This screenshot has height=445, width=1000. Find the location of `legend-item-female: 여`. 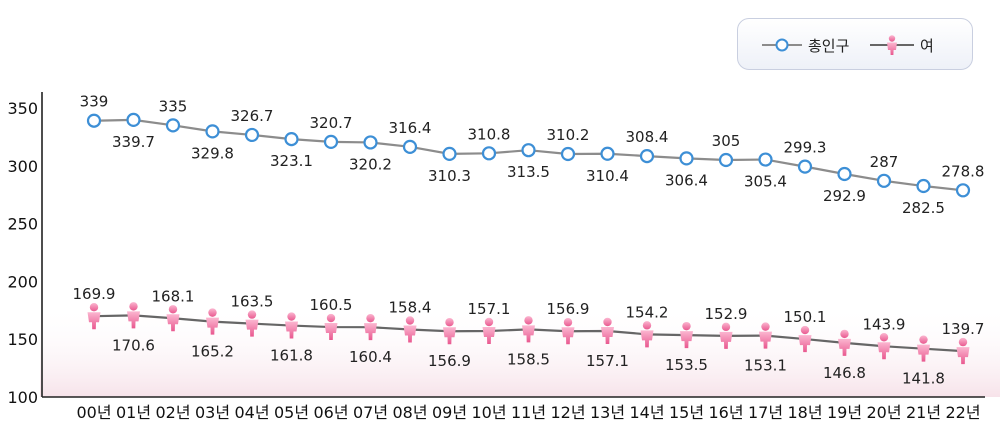

legend-item-female: 여 is located at coordinates (902, 45).